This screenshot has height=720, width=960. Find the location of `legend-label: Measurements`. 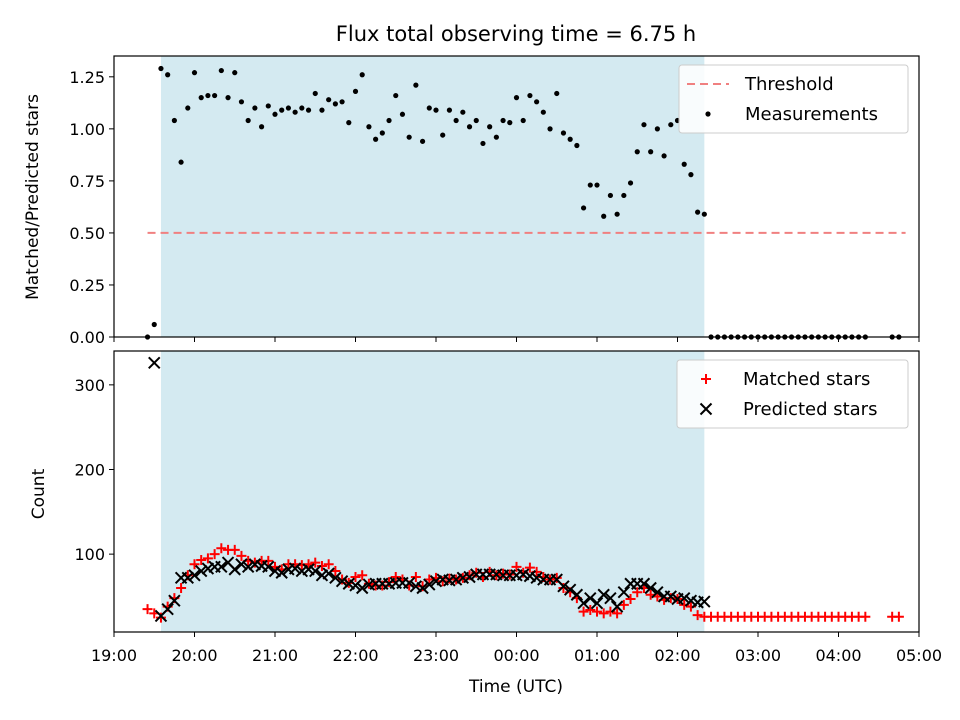

legend-label: Measurements is located at coordinates (811, 114).